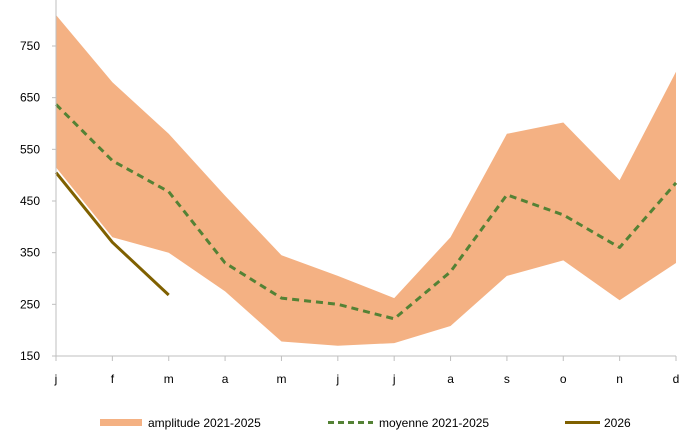  Describe the element at coordinates (121, 422) in the screenshot. I see `legend-swatch-band` at that location.